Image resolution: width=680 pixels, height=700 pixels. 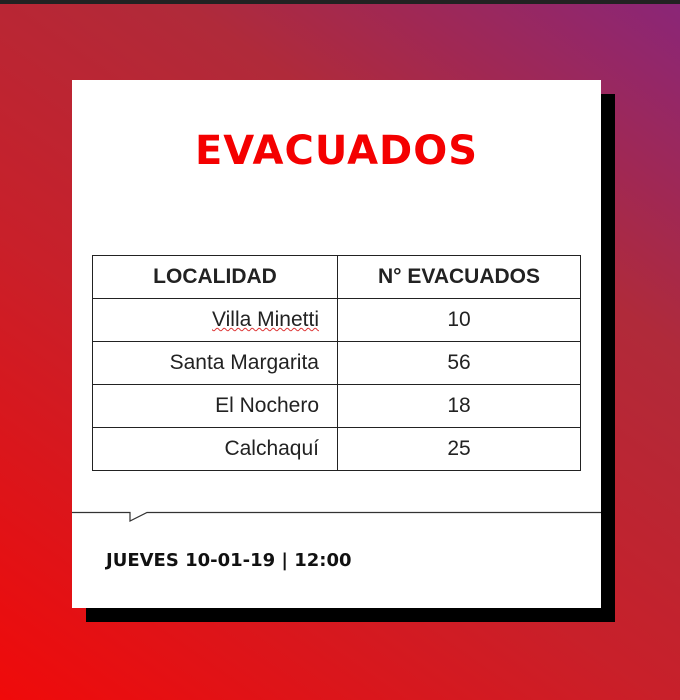 What do you see at coordinates (459, 277) in the screenshot?
I see `column-header: N° EVACUADOS` at bounding box center [459, 277].